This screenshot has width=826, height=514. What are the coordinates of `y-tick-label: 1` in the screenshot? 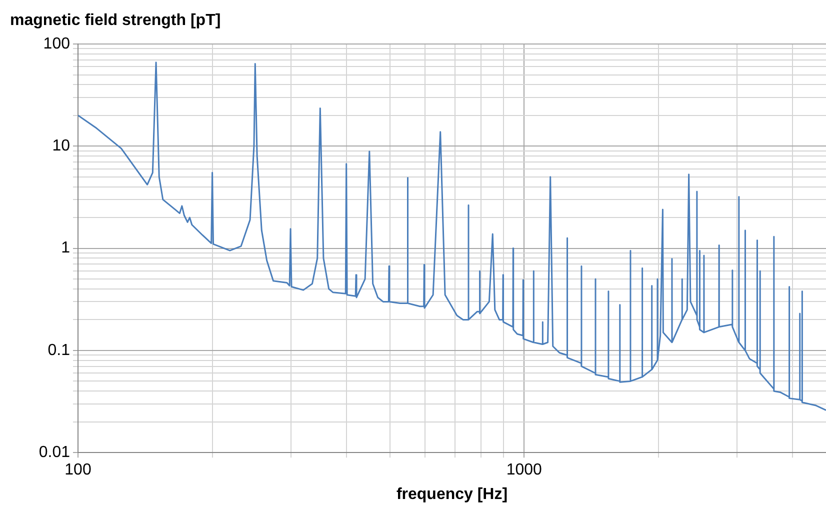 It's located at (65, 248).